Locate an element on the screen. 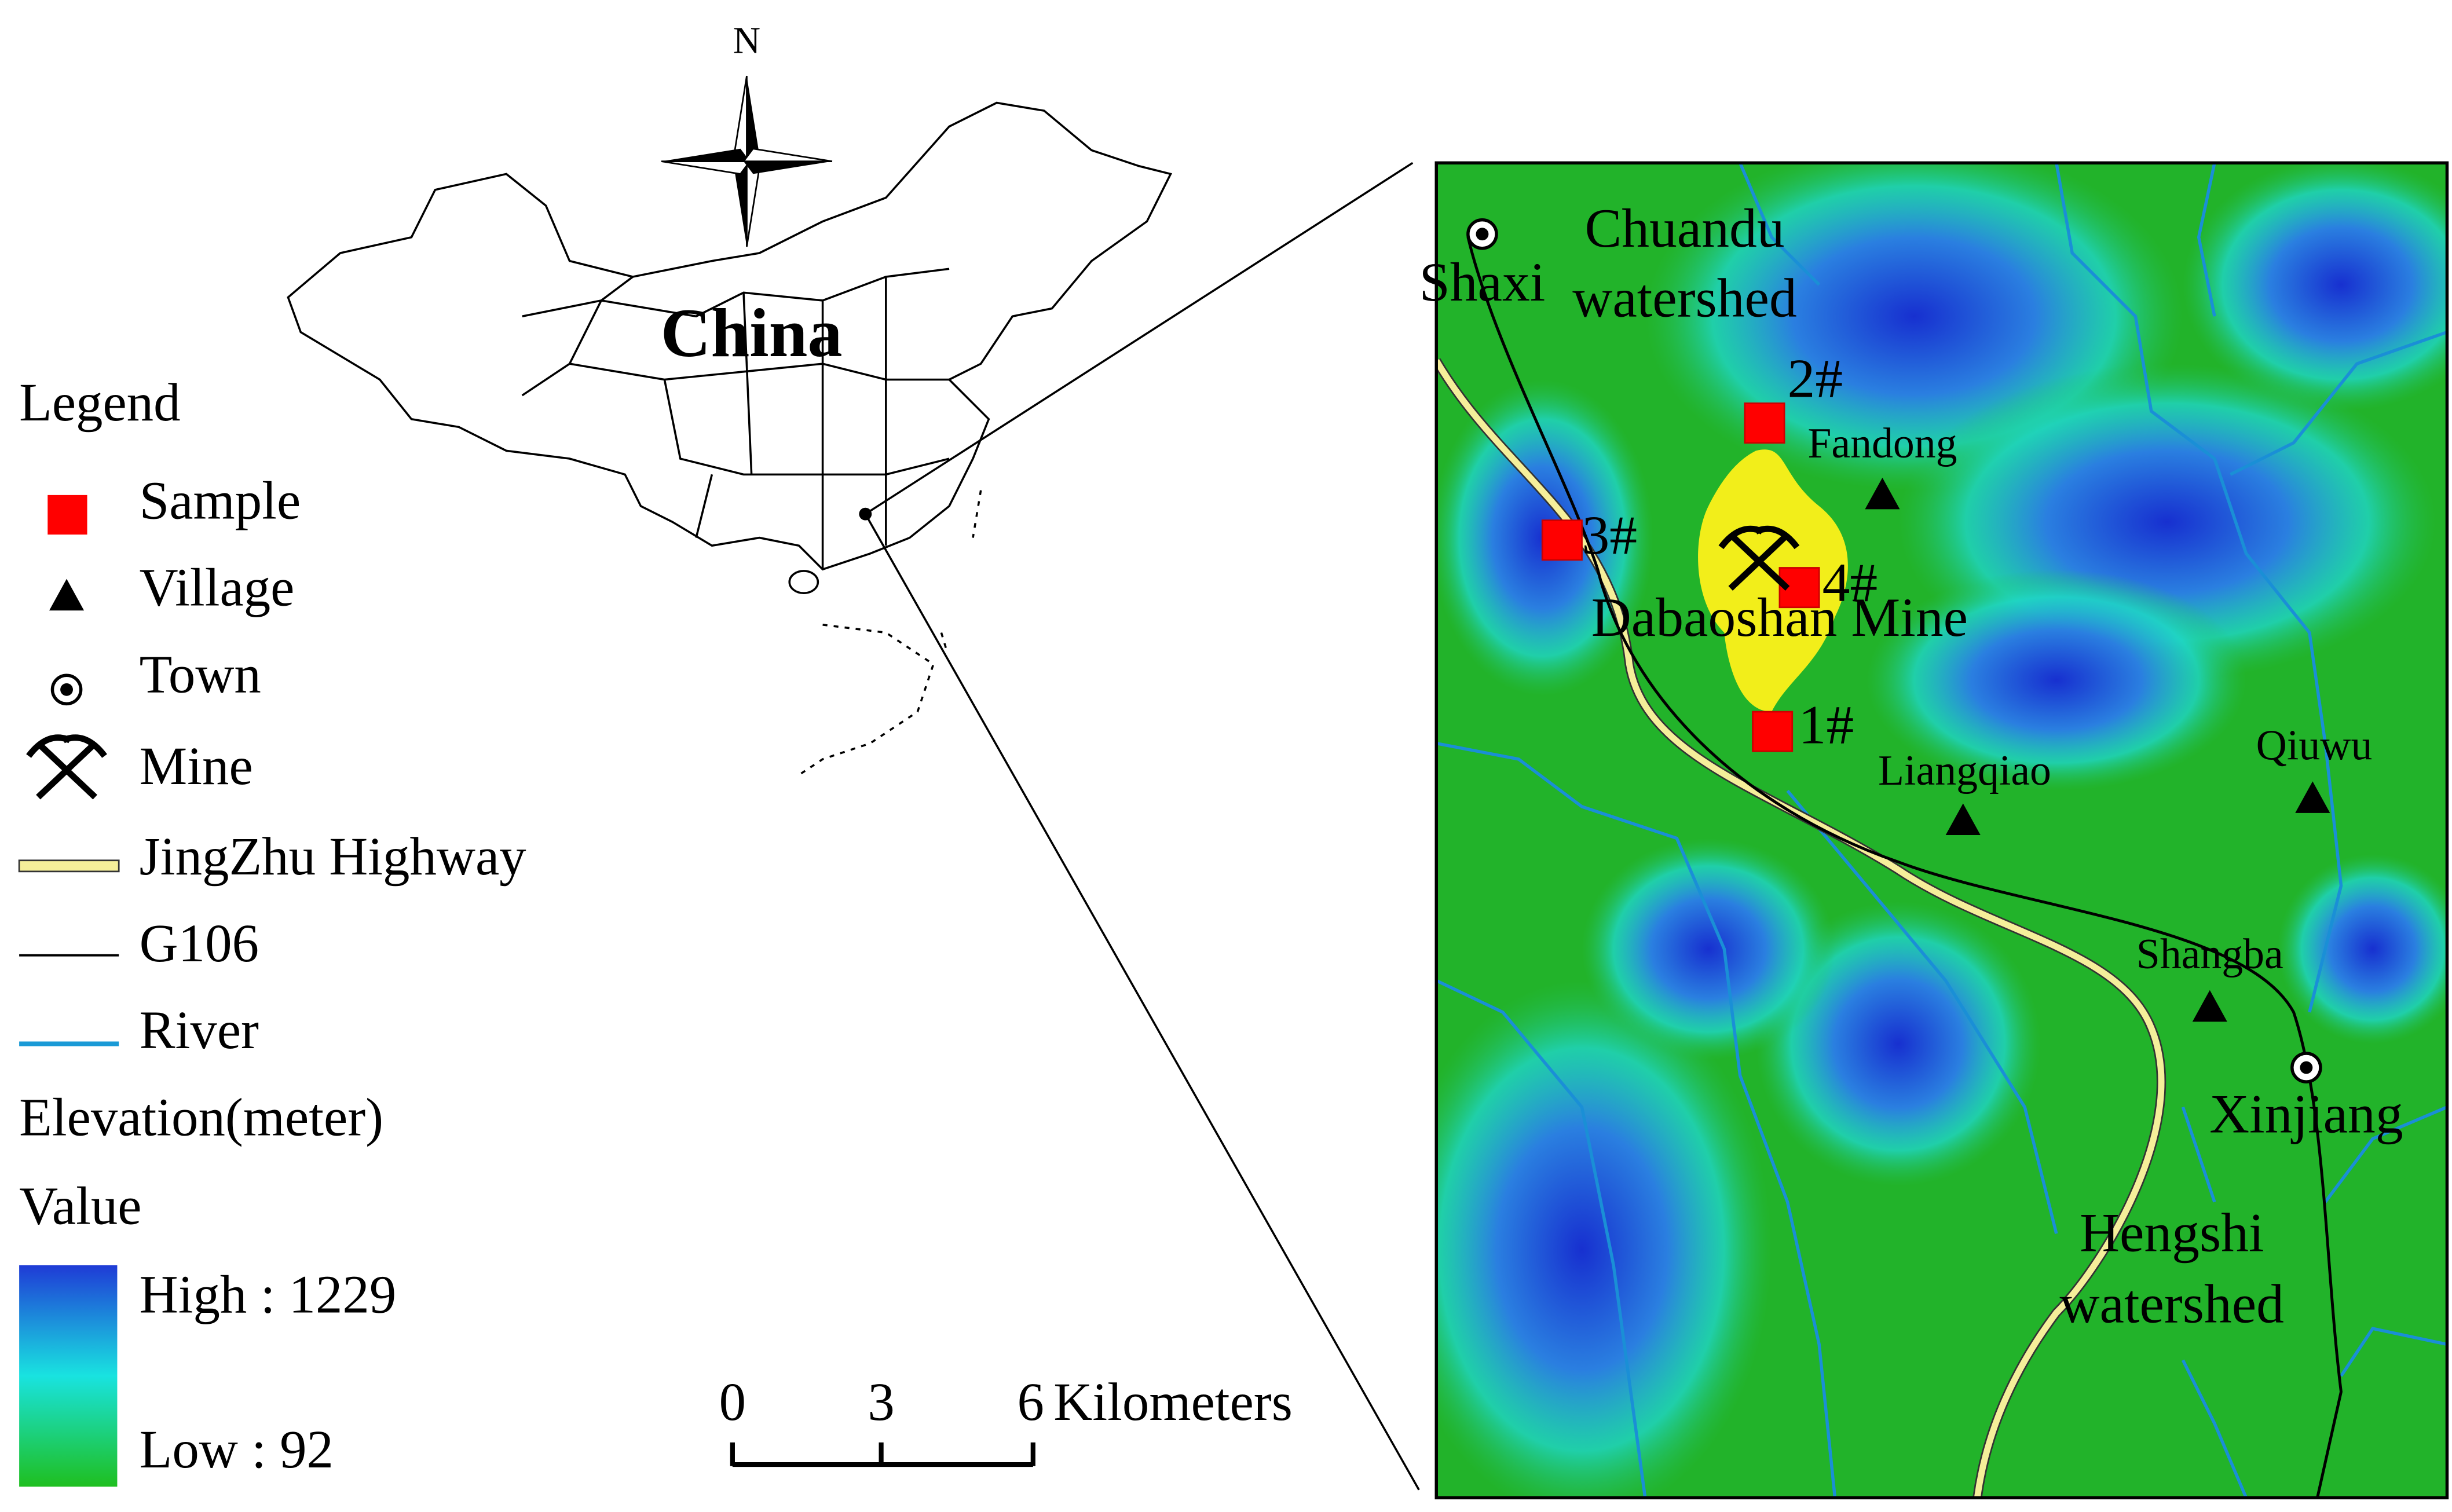 The image size is (2452, 1512). legend-item: River is located at coordinates (200, 1030).